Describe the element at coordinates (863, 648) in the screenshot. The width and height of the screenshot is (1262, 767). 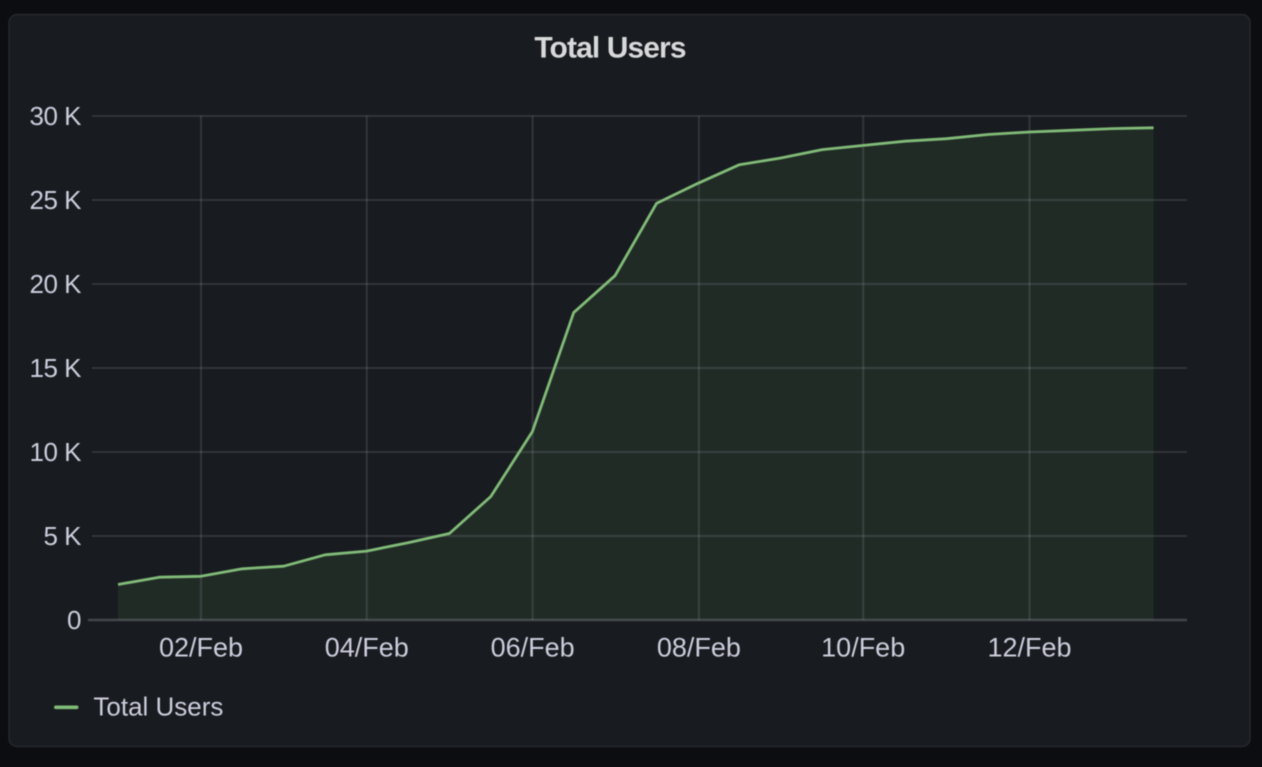
I see `svg-text: 10/Feb` at that location.